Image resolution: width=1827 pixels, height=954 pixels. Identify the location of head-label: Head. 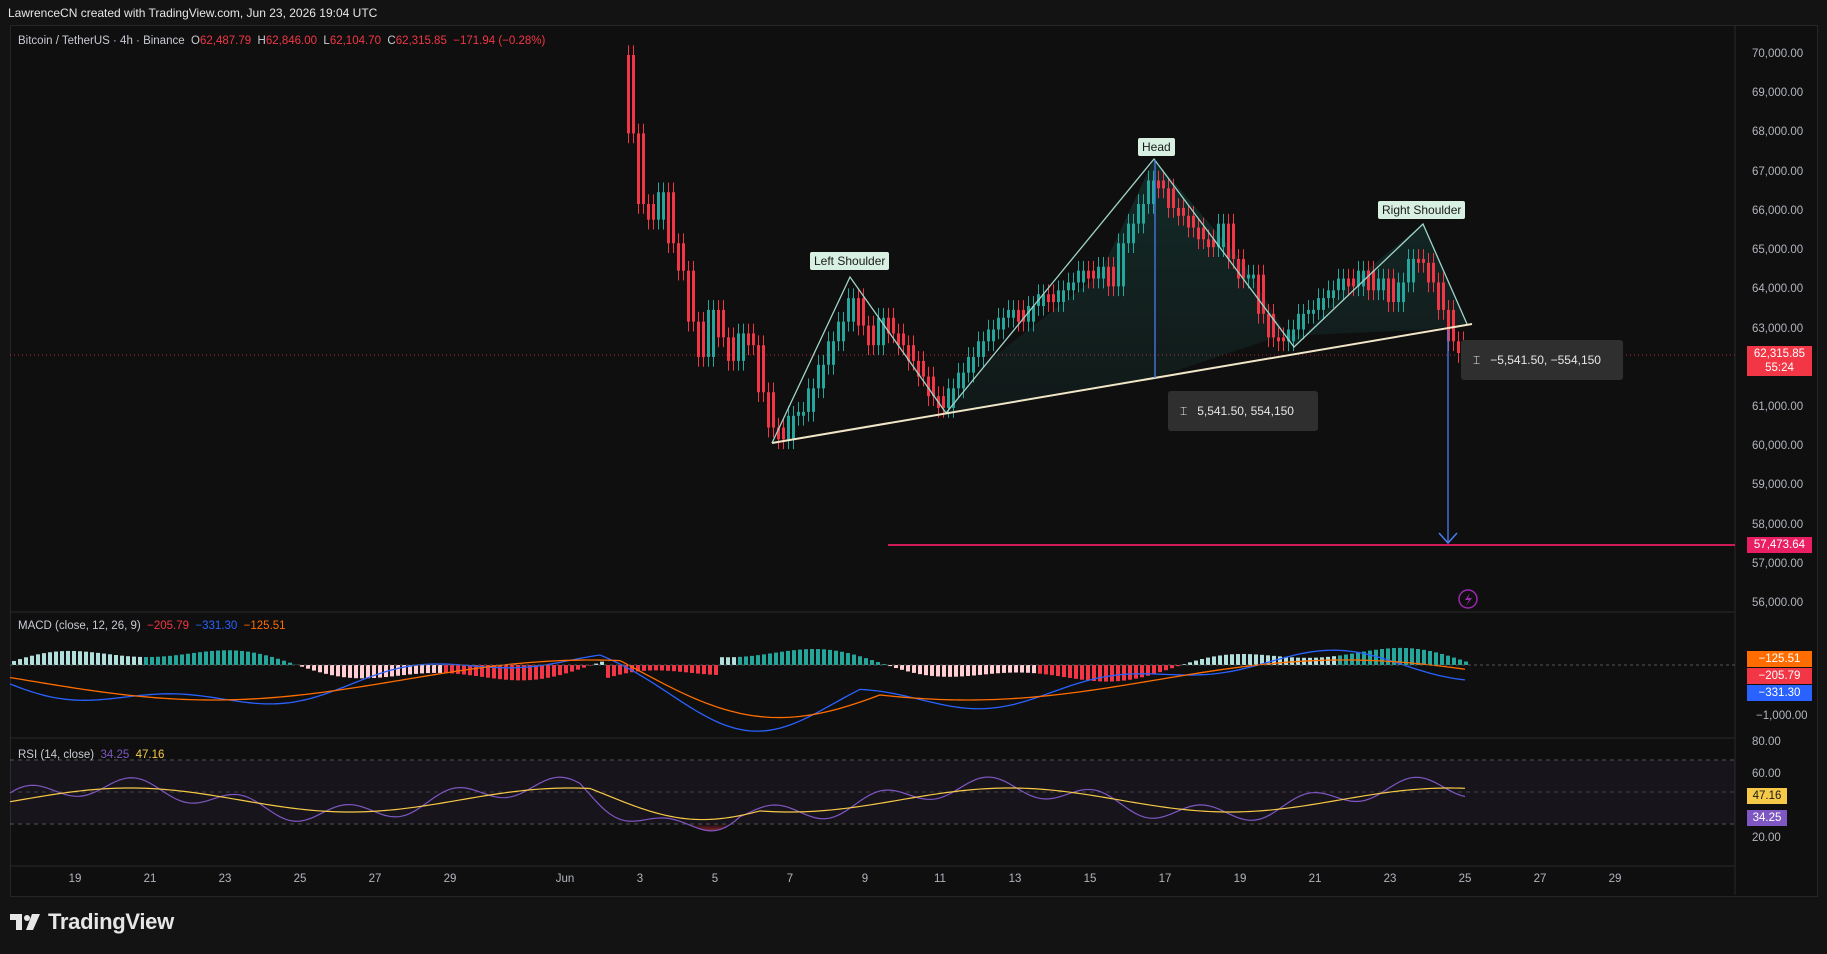
(1156, 147).